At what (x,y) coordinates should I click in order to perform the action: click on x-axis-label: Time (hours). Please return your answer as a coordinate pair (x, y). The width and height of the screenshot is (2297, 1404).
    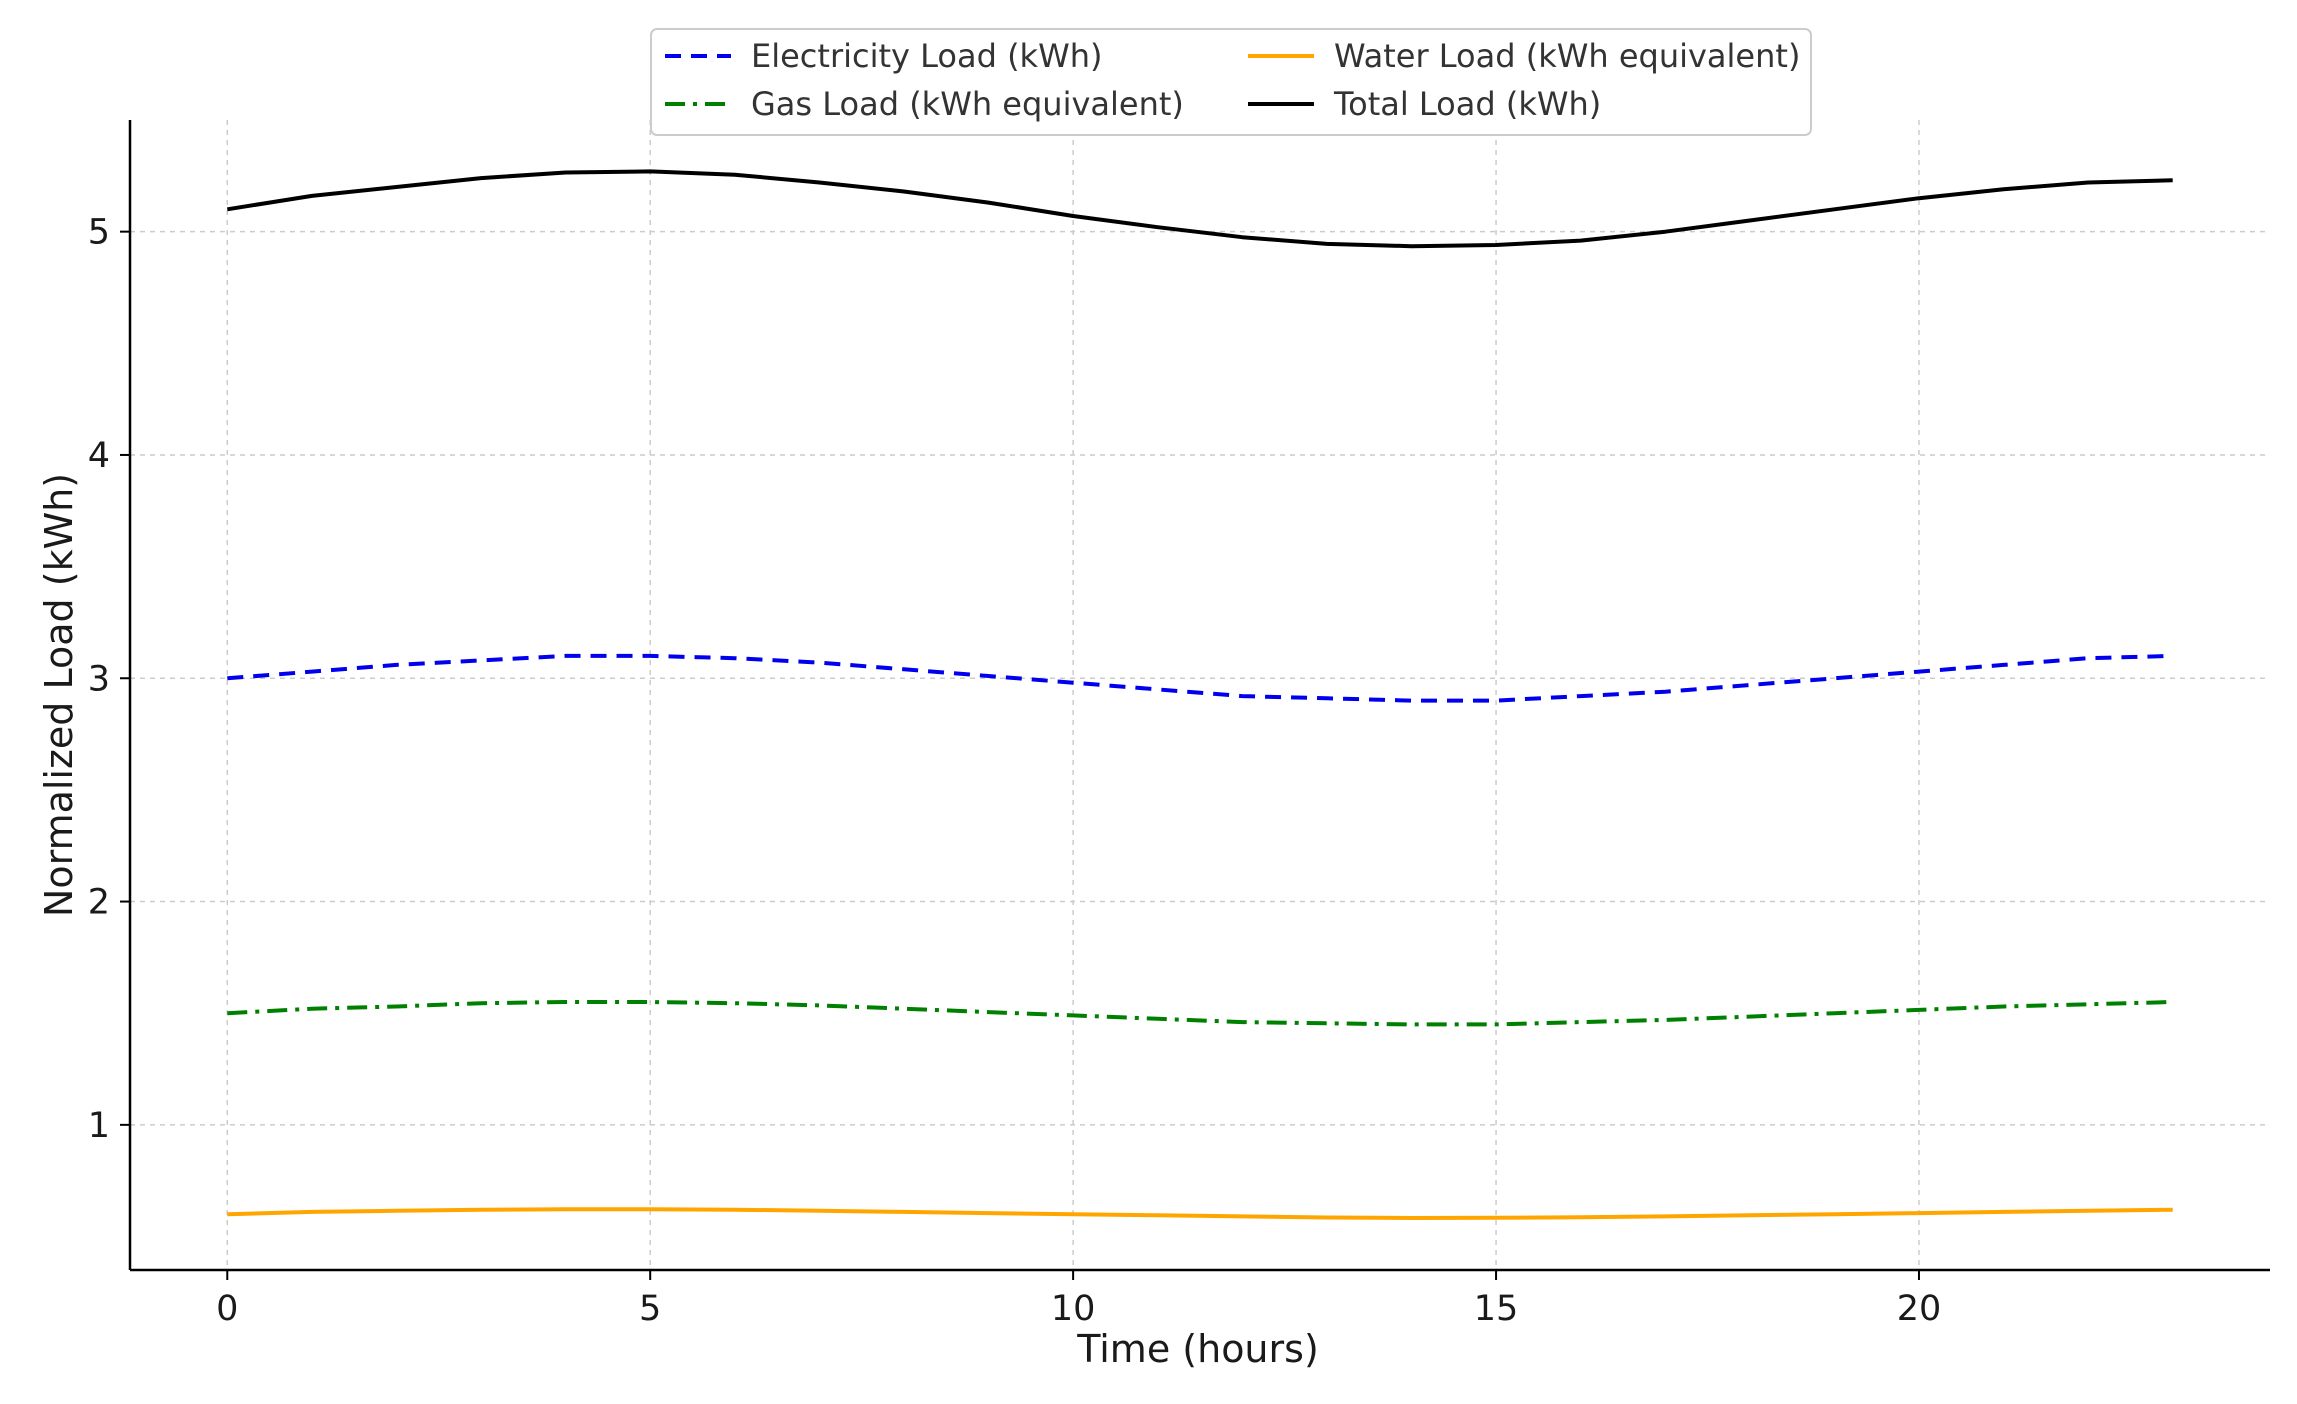
    Looking at the image, I should click on (1197, 1349).